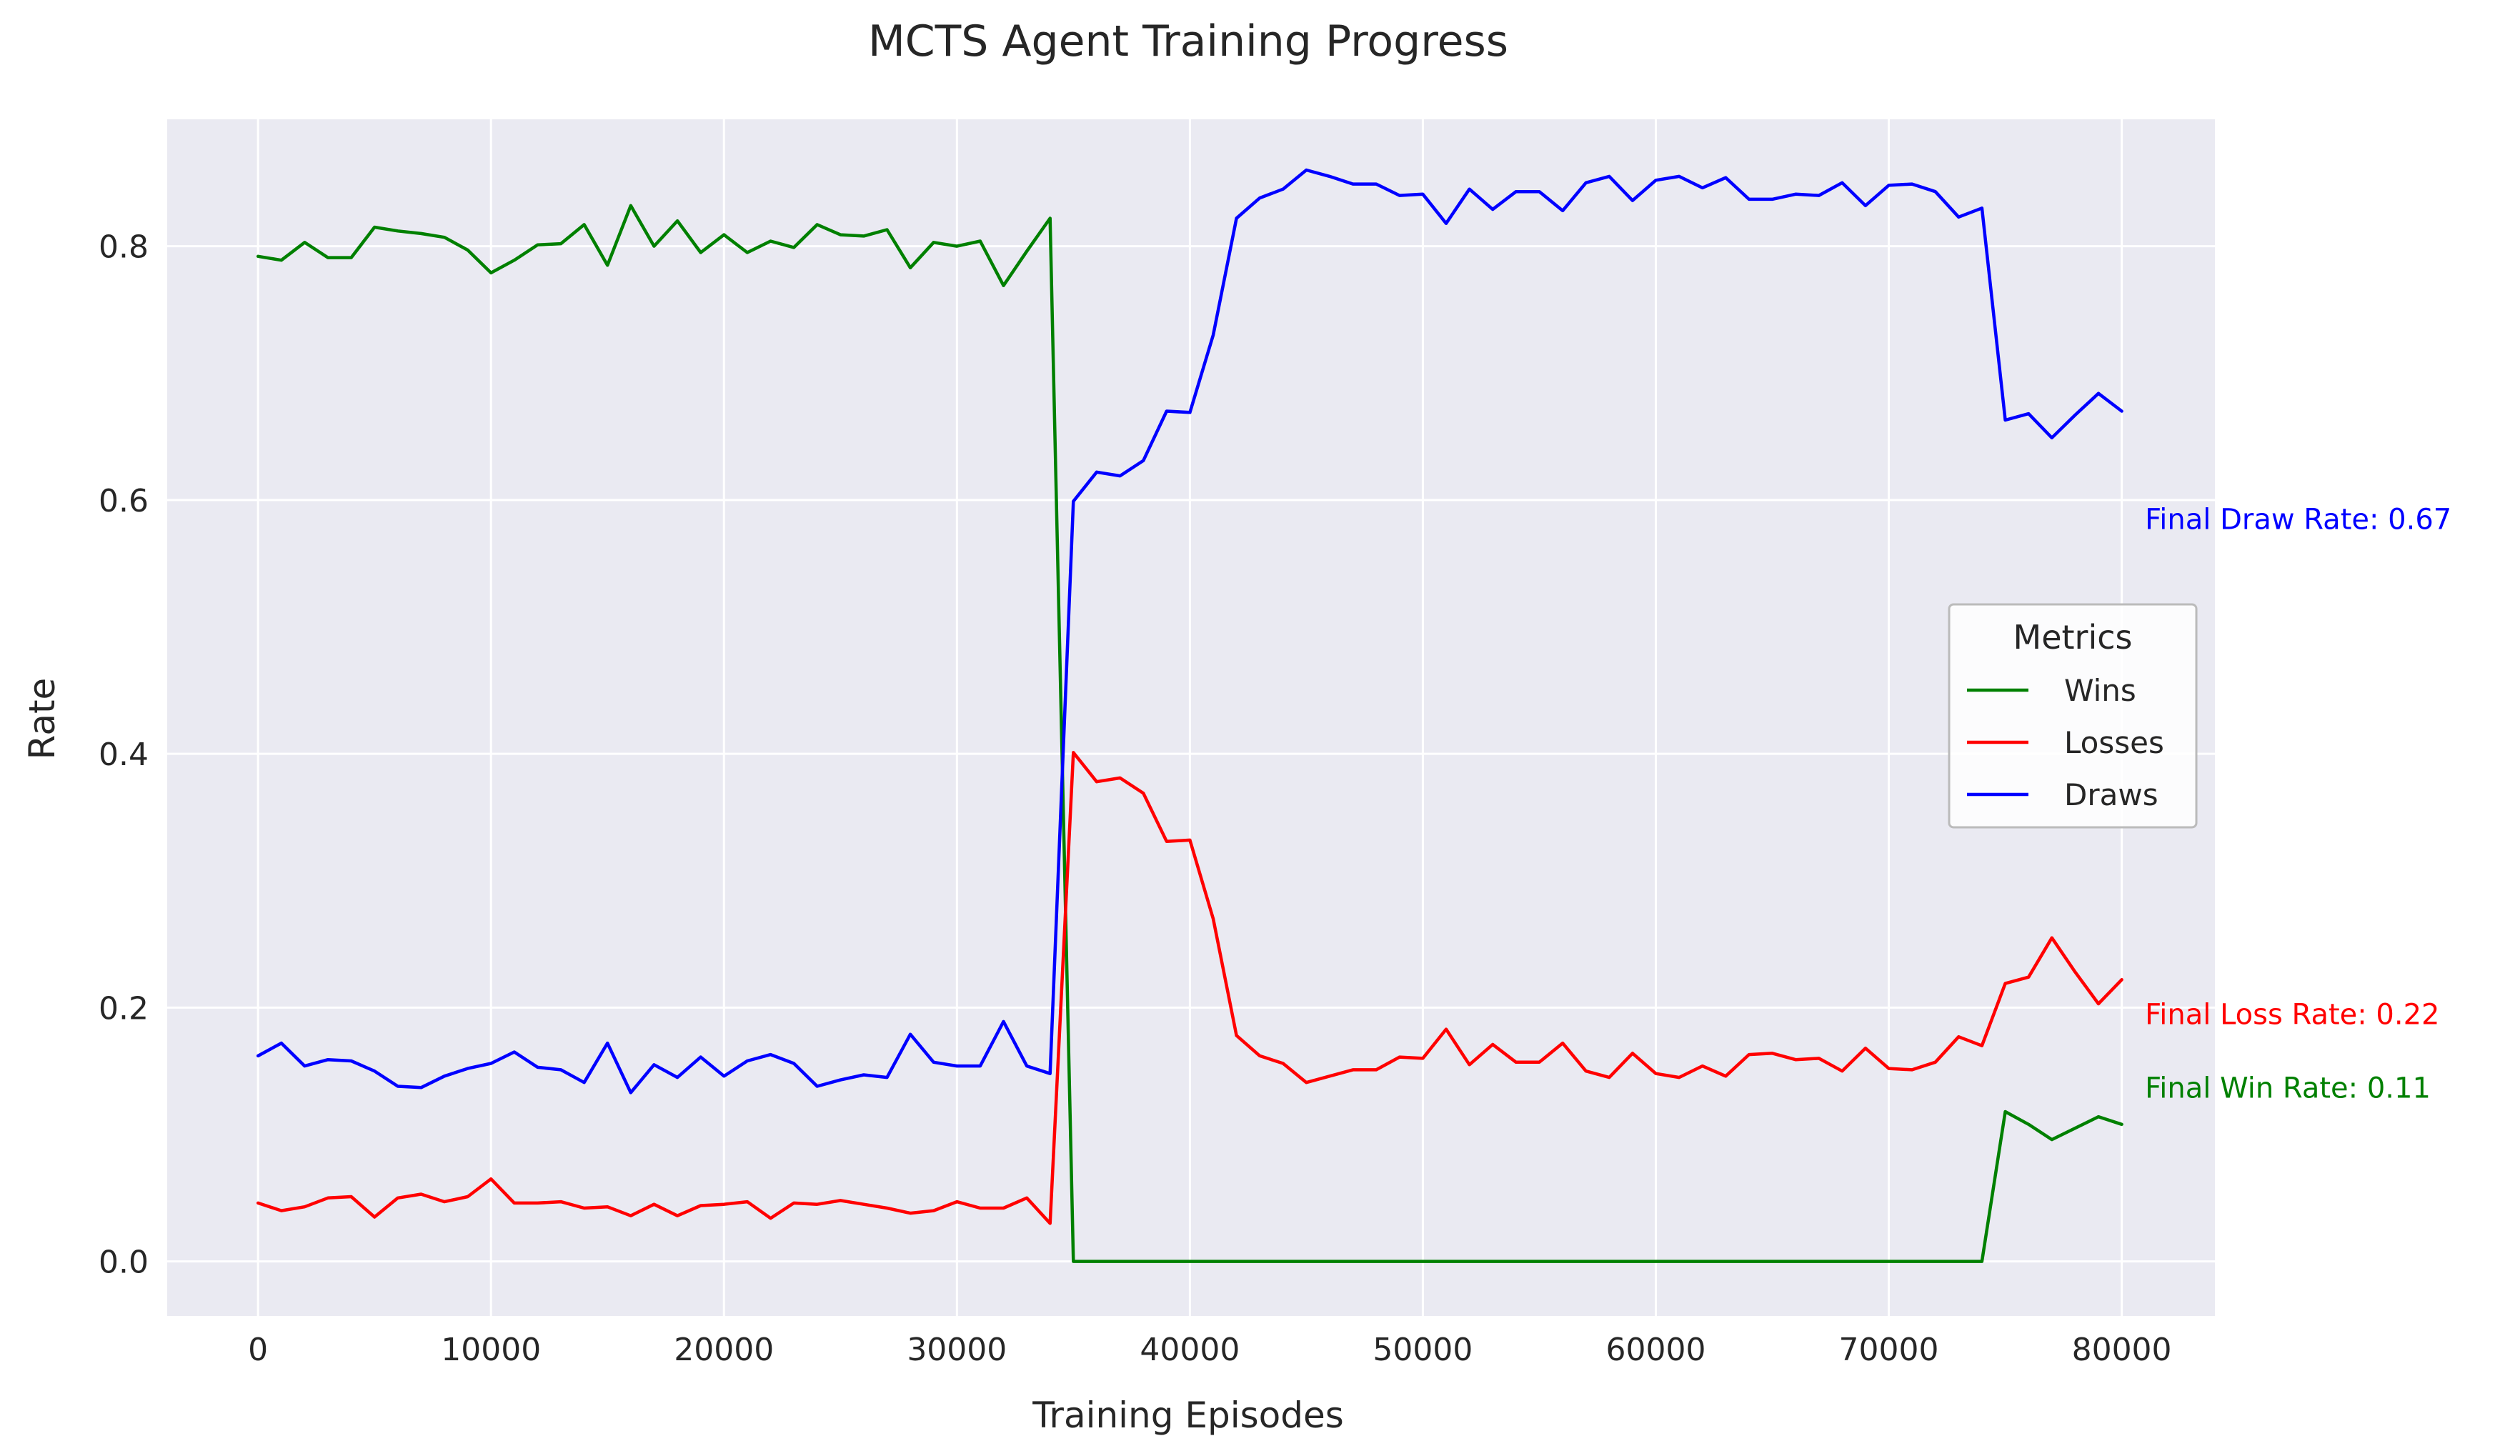  What do you see at coordinates (2298, 520) in the screenshot?
I see `annotation-label: Final Draw Rate: 0.67` at bounding box center [2298, 520].